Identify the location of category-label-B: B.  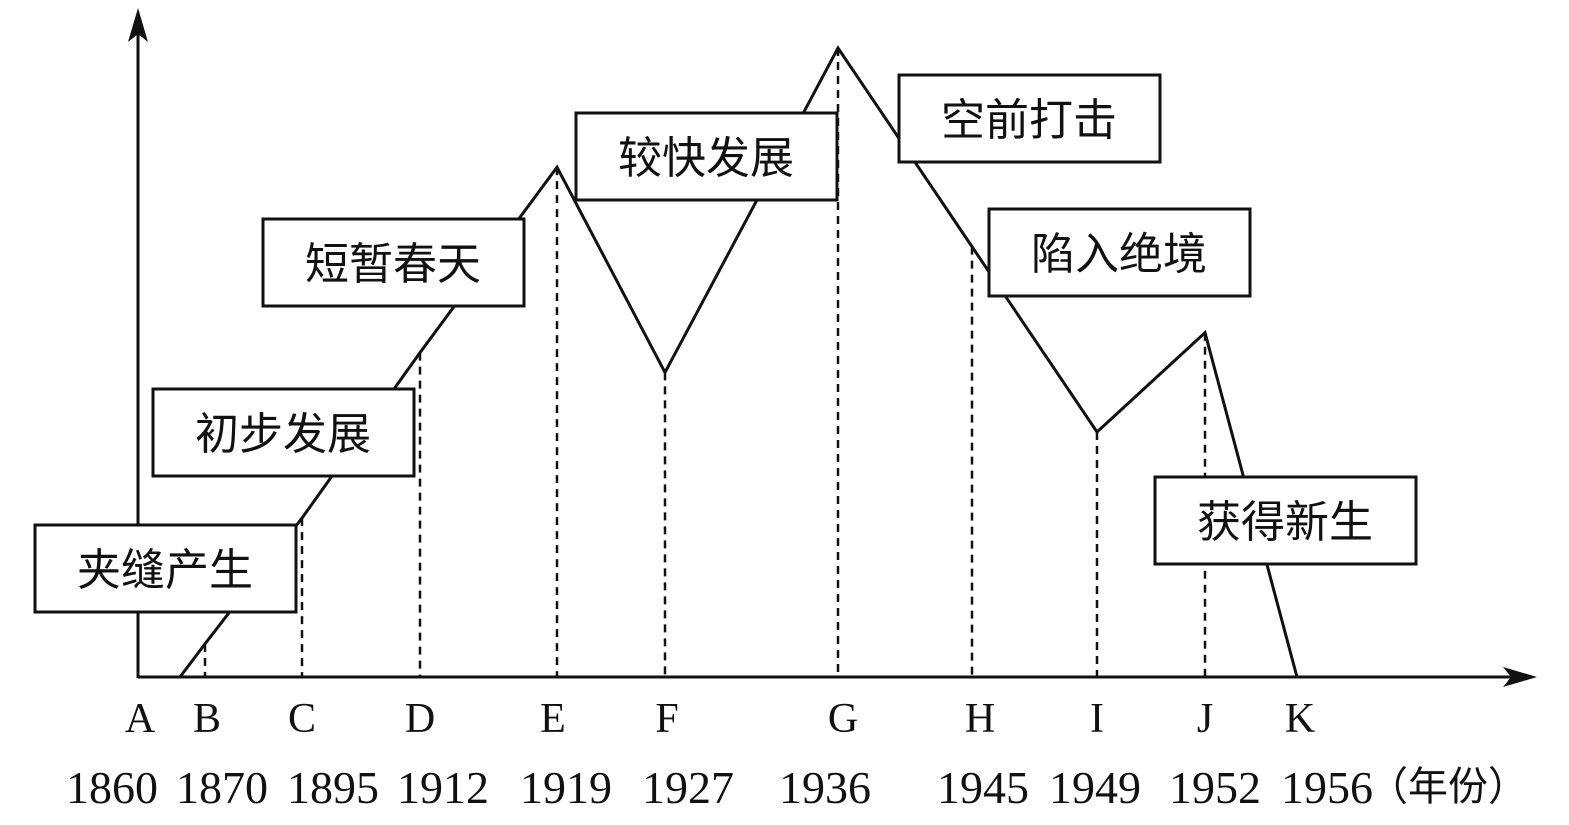
(207, 719).